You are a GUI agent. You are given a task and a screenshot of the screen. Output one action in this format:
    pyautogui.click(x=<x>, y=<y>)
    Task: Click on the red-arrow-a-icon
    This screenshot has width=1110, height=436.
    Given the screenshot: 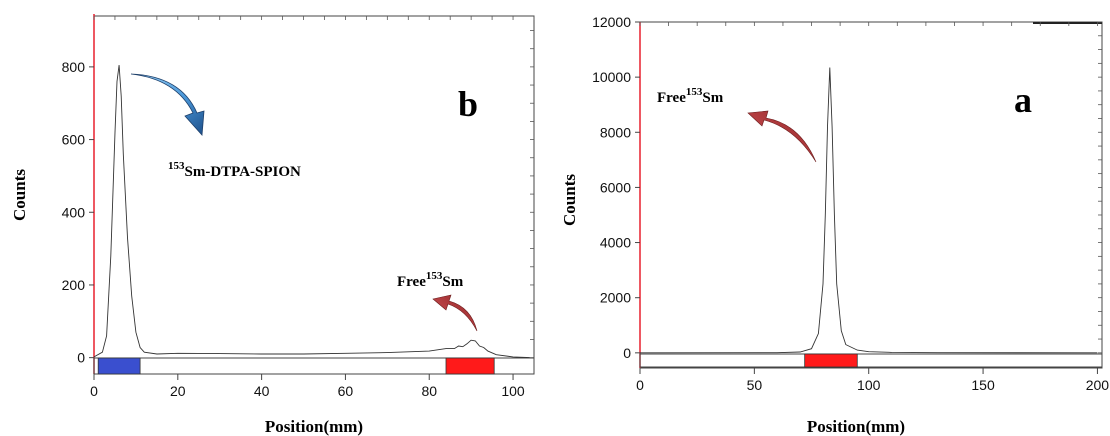 What is the action you would take?
    pyautogui.click(x=782, y=136)
    